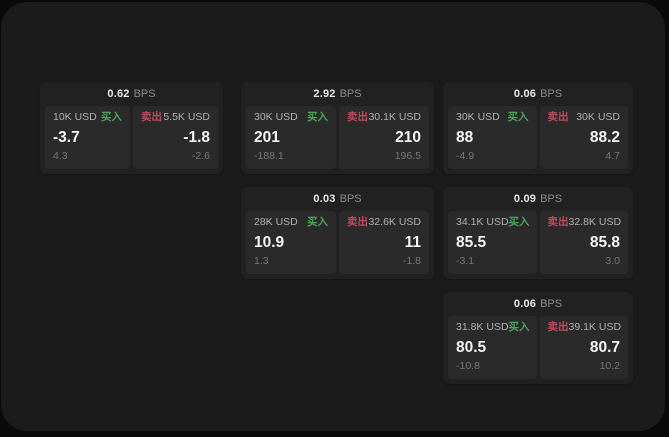 The height and width of the screenshot is (437, 669). What do you see at coordinates (407, 156) in the screenshot?
I see `sell-sub-value: 196.5` at bounding box center [407, 156].